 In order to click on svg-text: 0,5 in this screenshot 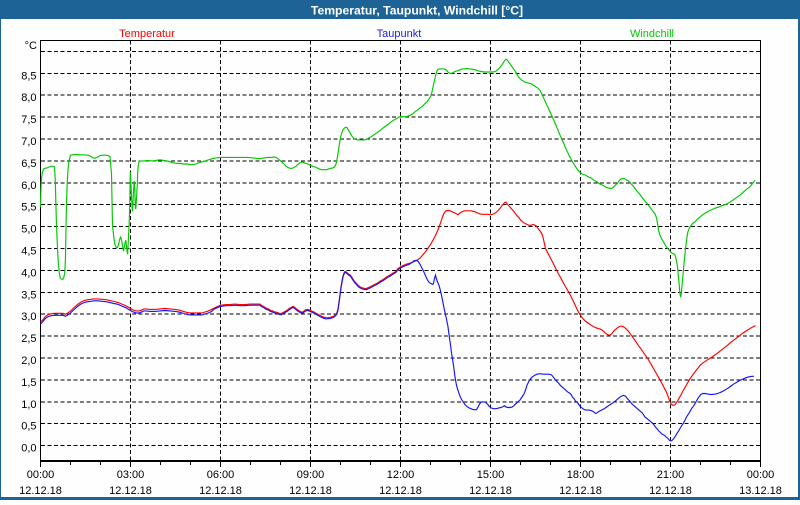, I will do `click(28, 427)`.